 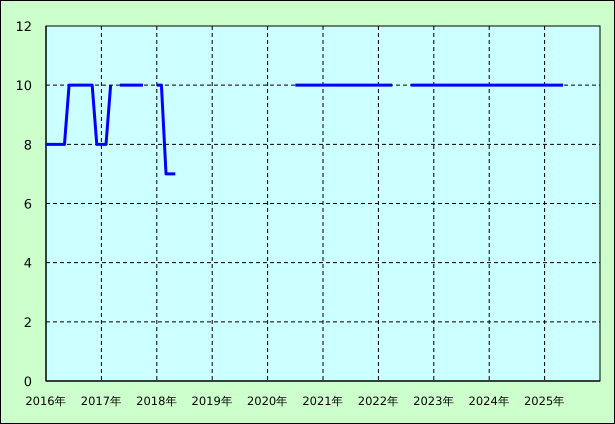 What do you see at coordinates (489, 401) in the screenshot?
I see `x-tick-label: 2024年` at bounding box center [489, 401].